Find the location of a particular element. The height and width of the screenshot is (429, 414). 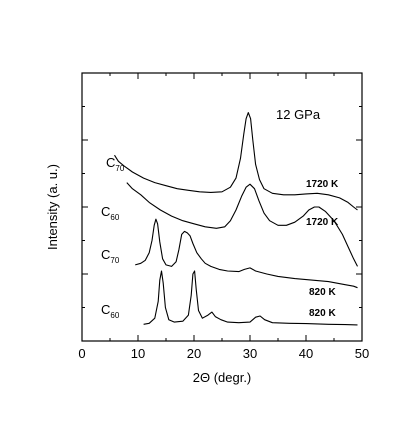

series-3-label: C60 is located at coordinates (110, 311).